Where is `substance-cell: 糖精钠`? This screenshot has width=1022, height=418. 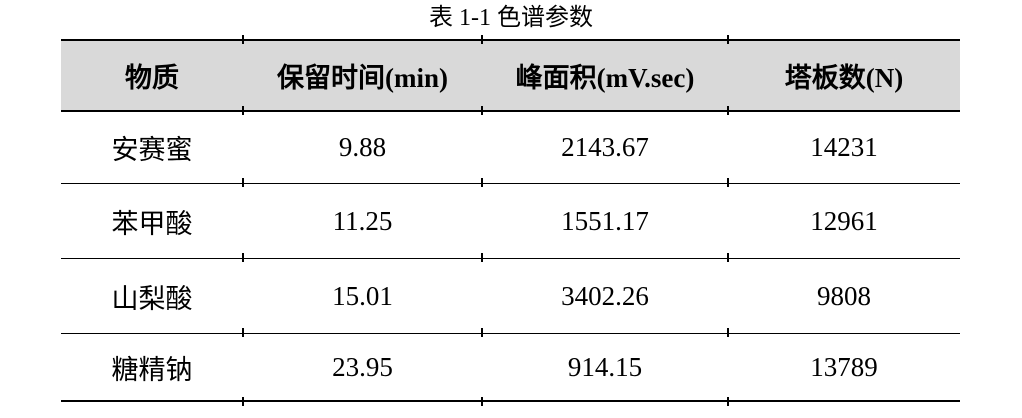 substance-cell: 糖精钠 is located at coordinates (152, 367).